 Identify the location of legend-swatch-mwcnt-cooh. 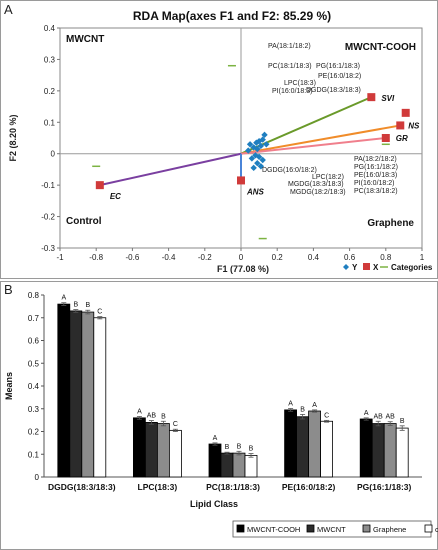
(240, 528).